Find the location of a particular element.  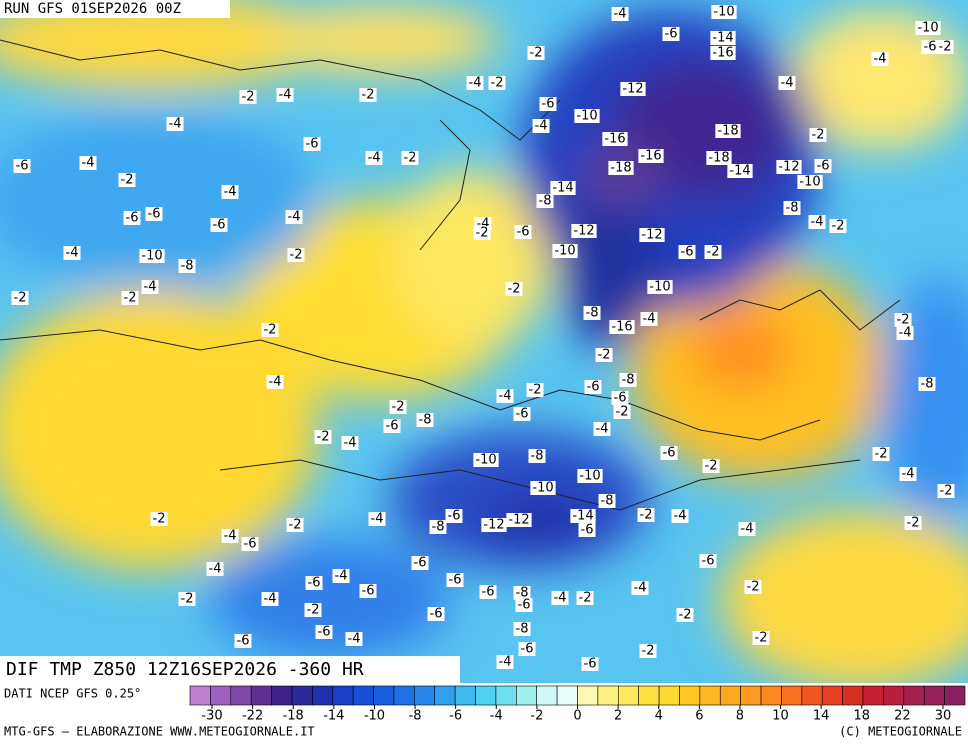

colorbar-tick-label: -4 is located at coordinates (496, 716).